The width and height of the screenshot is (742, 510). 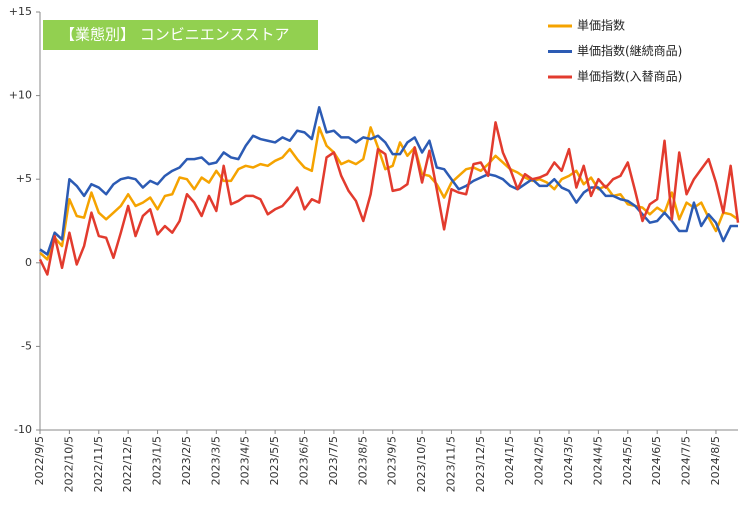 I want to click on y-tick-label: -5, so click(x=26, y=345).